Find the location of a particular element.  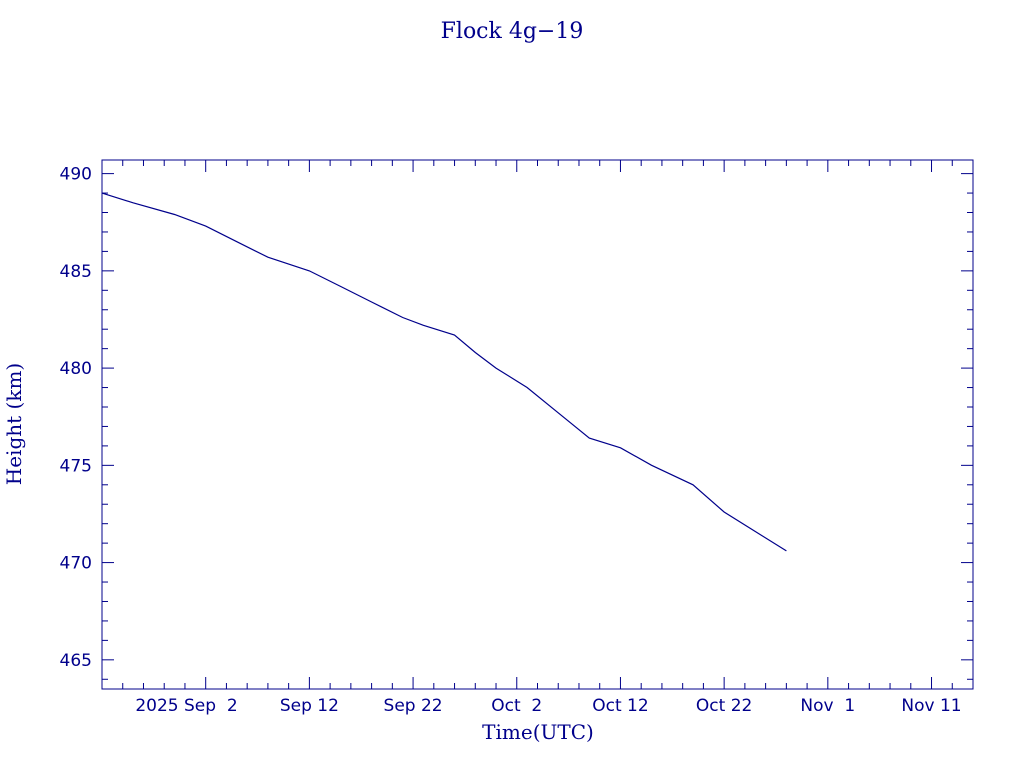

x-tick-label: Sep 12 is located at coordinates (309, 706).